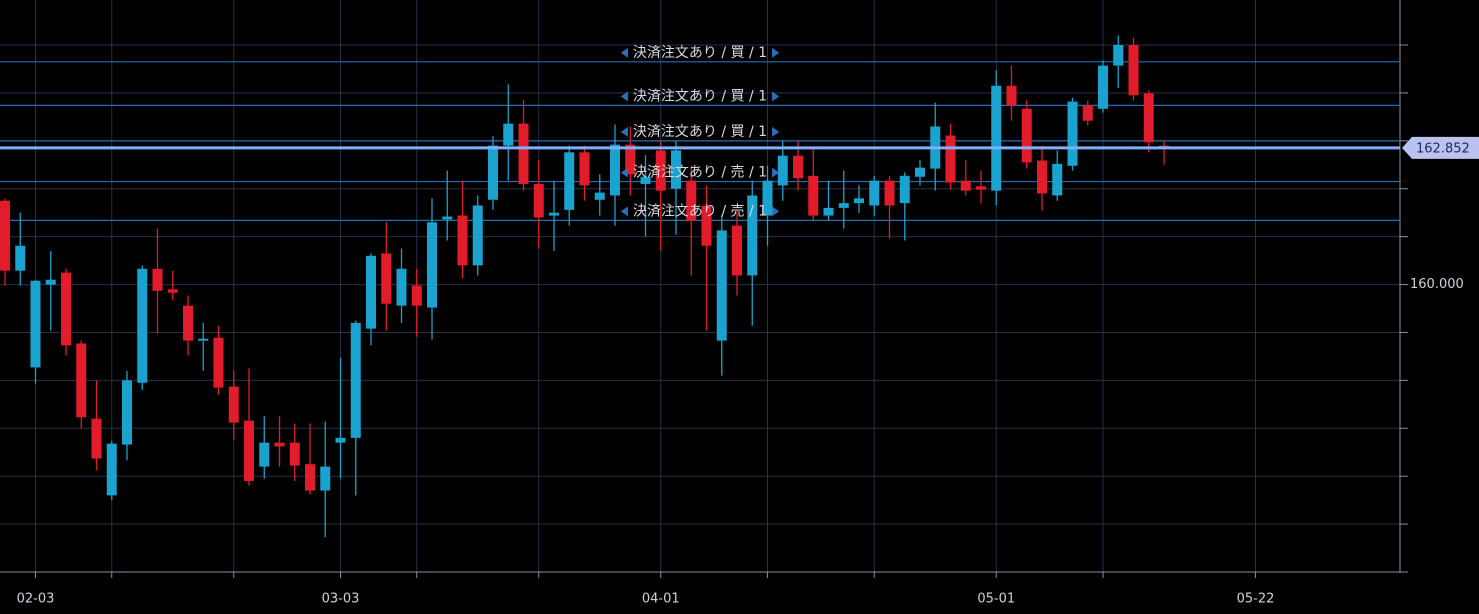 Image resolution: width=1479 pixels, height=614 pixels. I want to click on price-box, so click(1440, 147).